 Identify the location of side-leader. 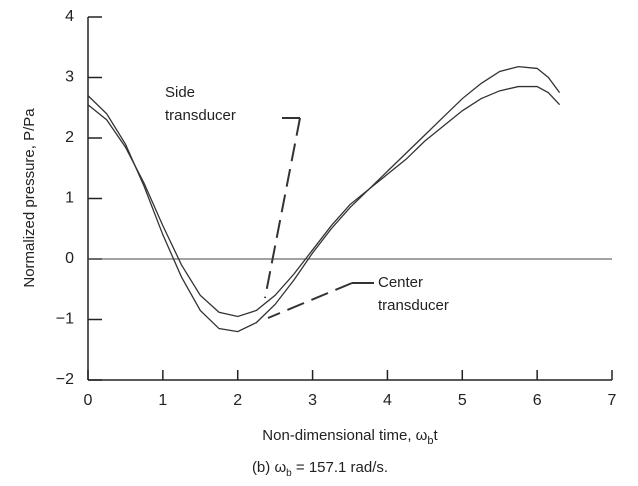
(282, 208).